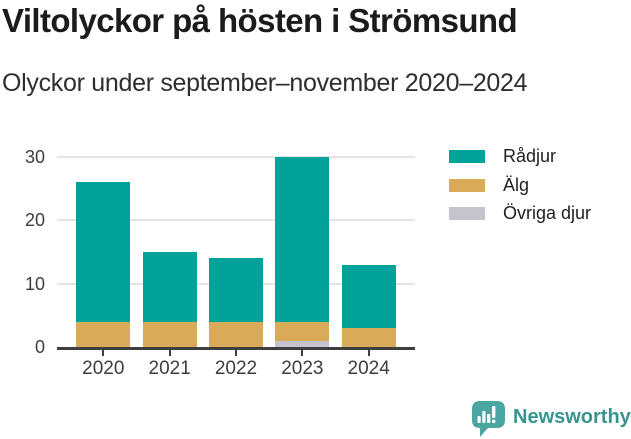  I want to click on y-tick-label: 30, so click(34, 156).